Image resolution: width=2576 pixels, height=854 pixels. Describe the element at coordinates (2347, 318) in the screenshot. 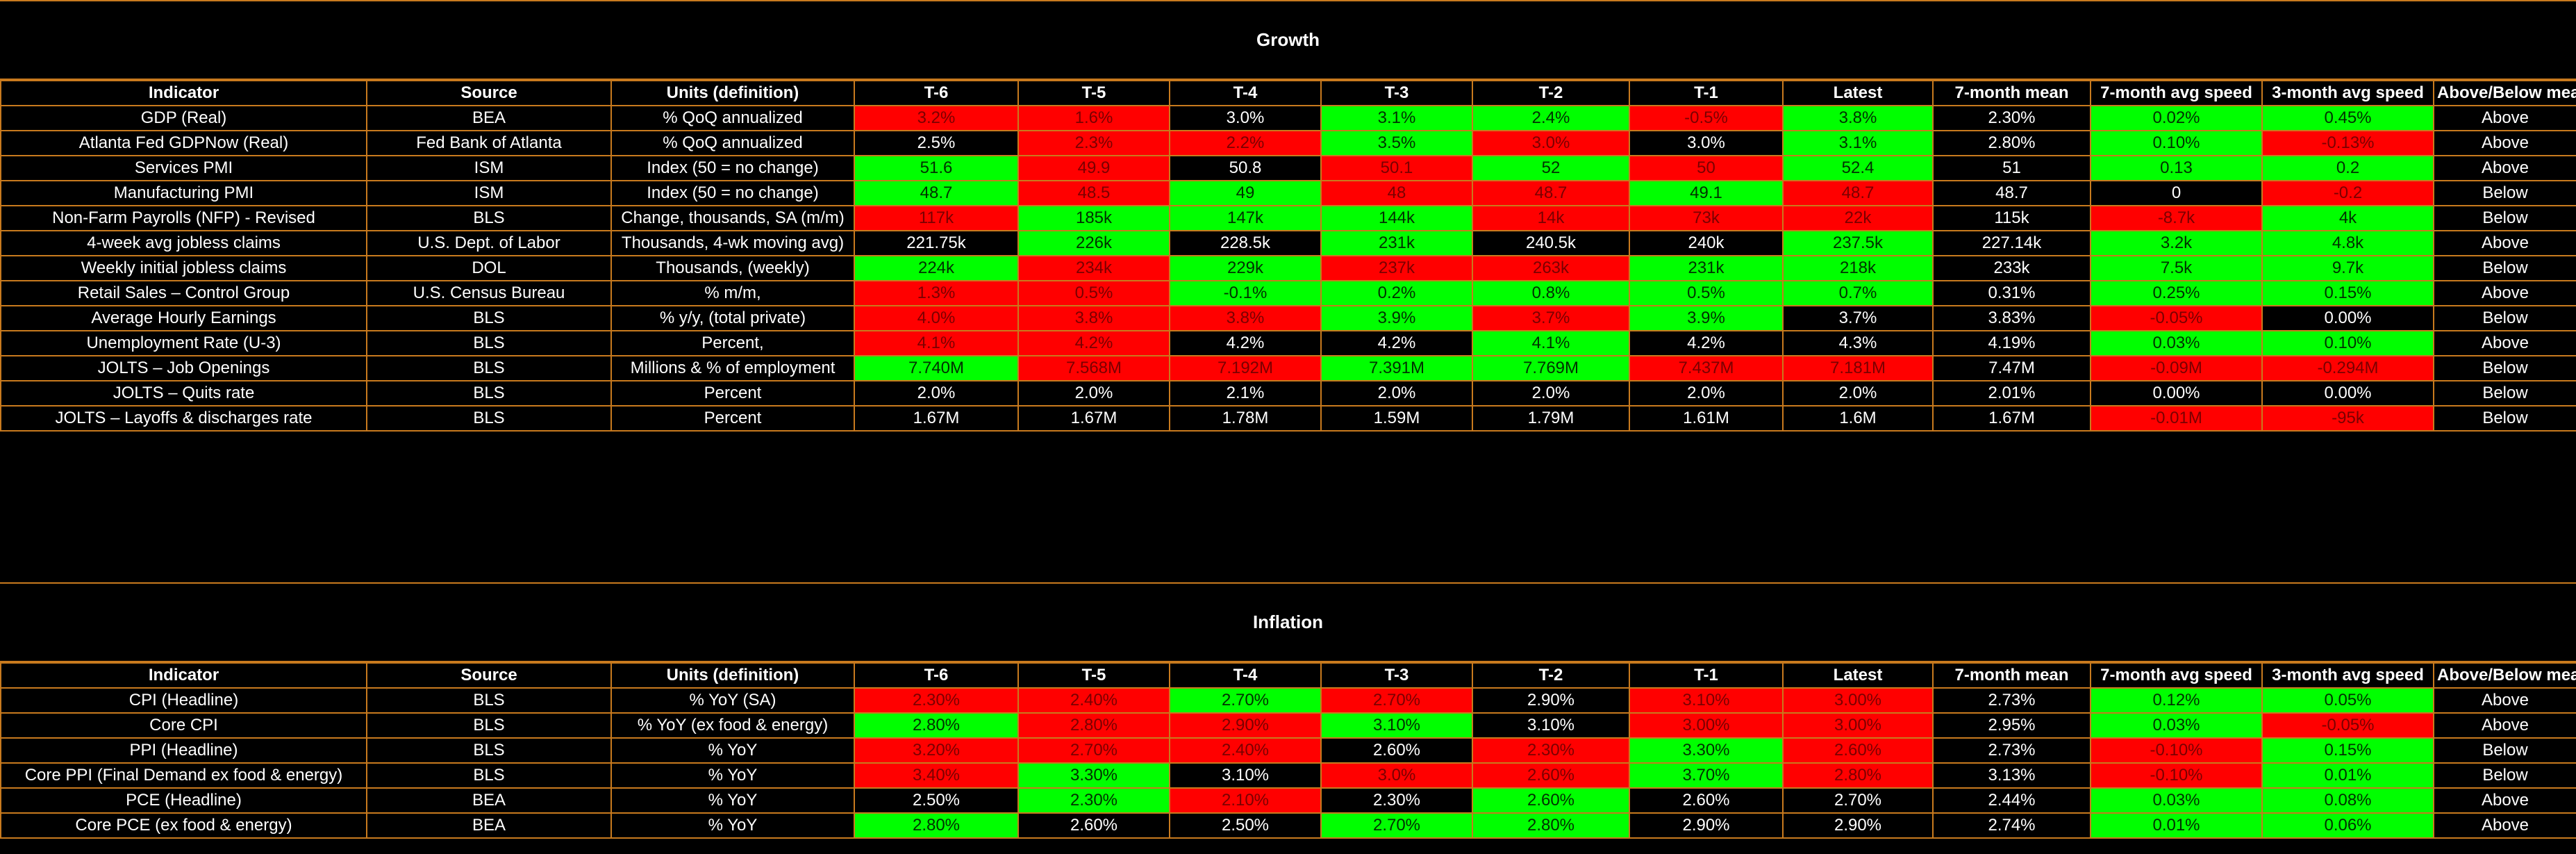

I see `table-cell: 0.00%` at that location.